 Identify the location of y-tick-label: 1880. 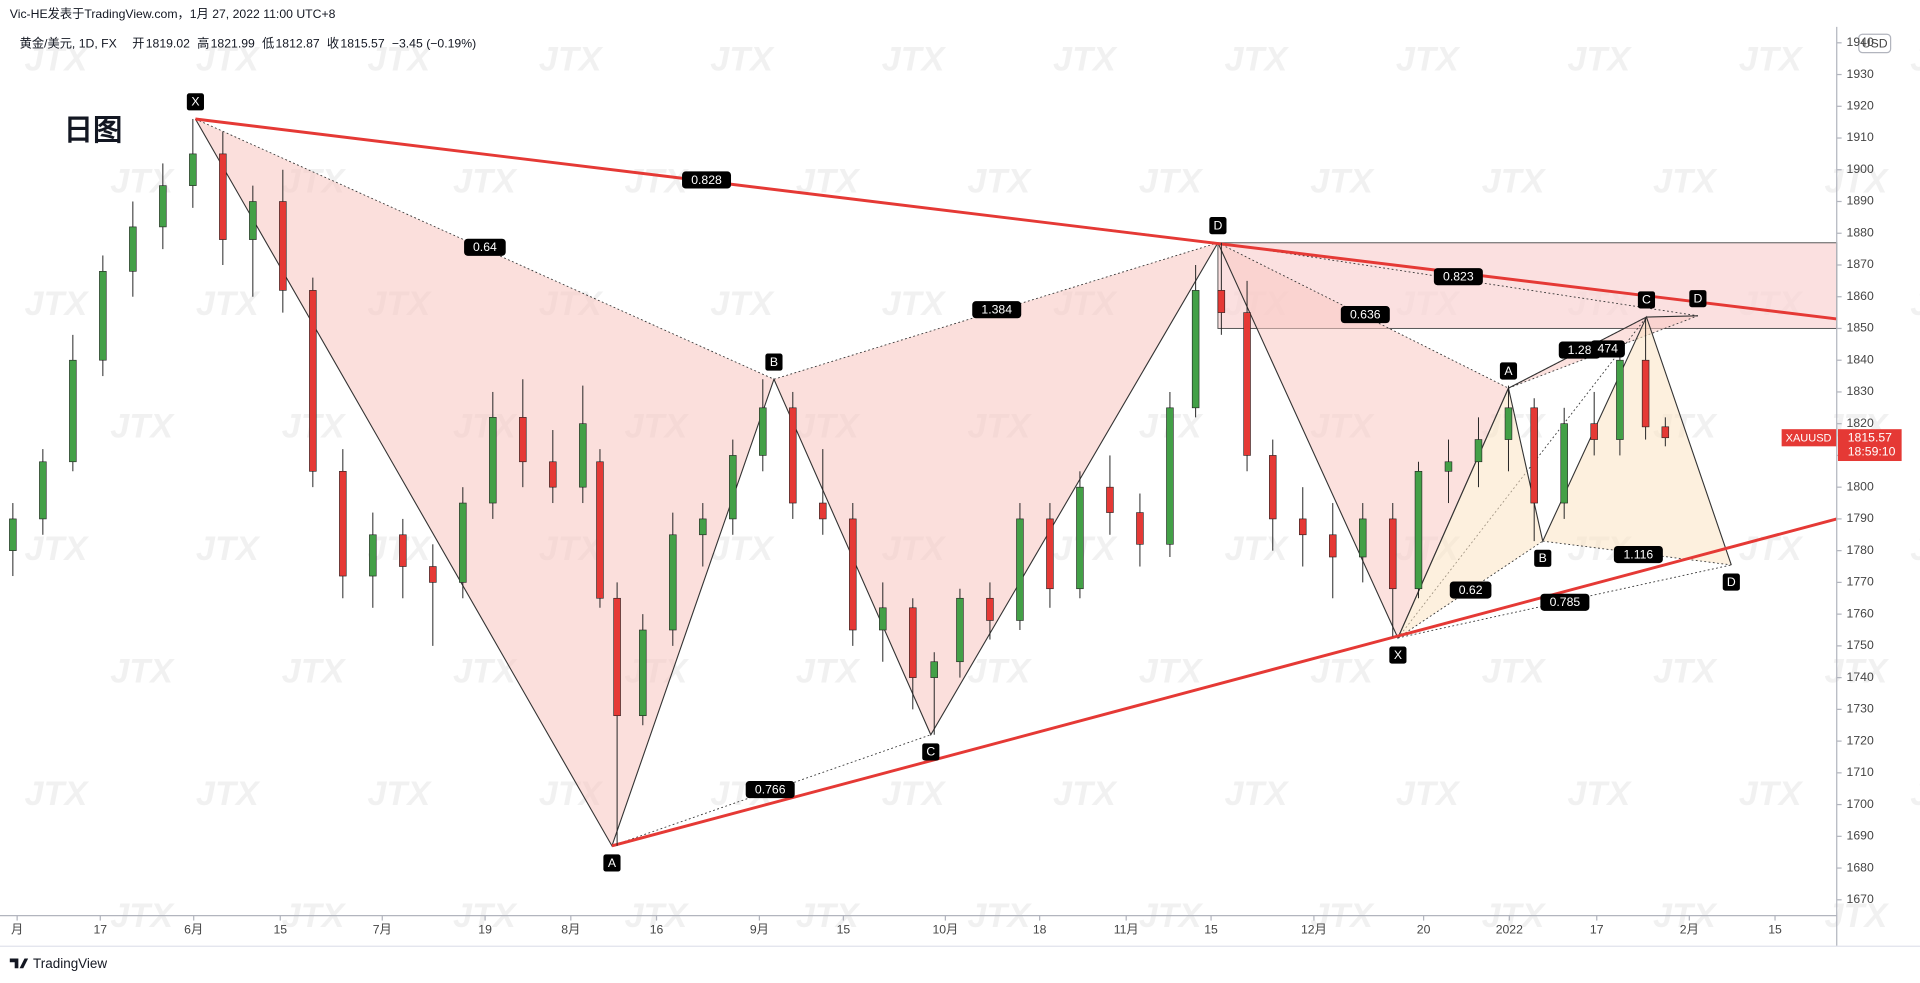
(1860, 232).